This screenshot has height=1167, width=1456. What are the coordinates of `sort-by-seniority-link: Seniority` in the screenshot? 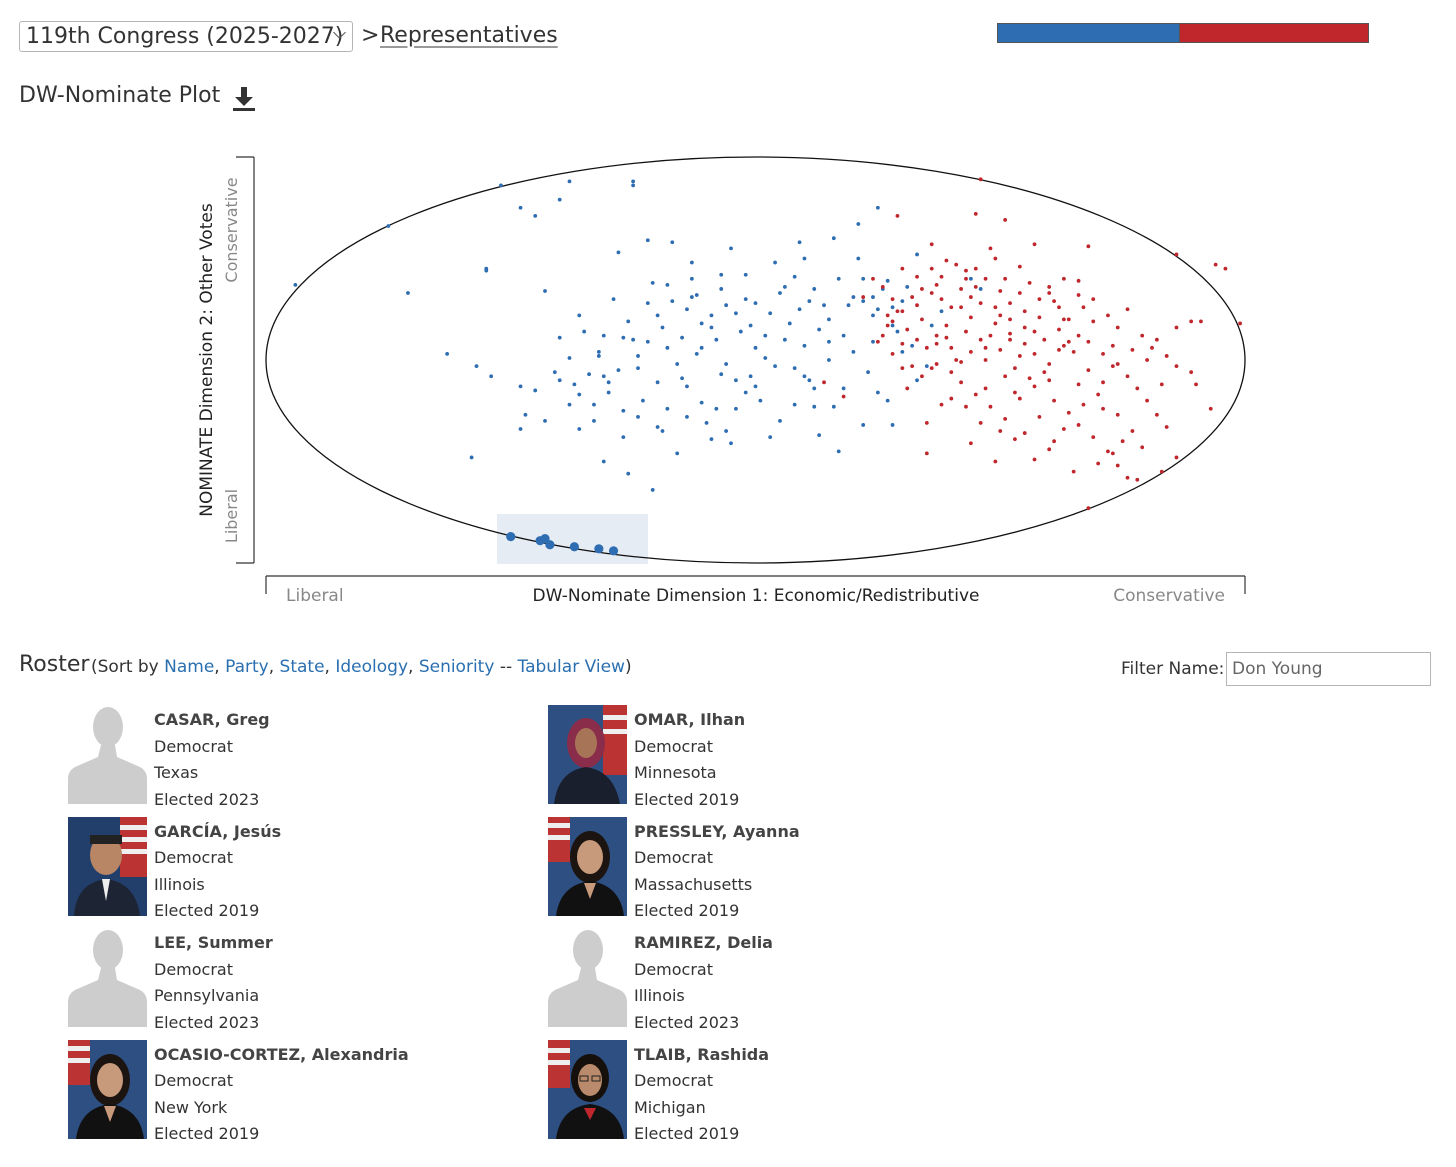 It's located at (456, 667).